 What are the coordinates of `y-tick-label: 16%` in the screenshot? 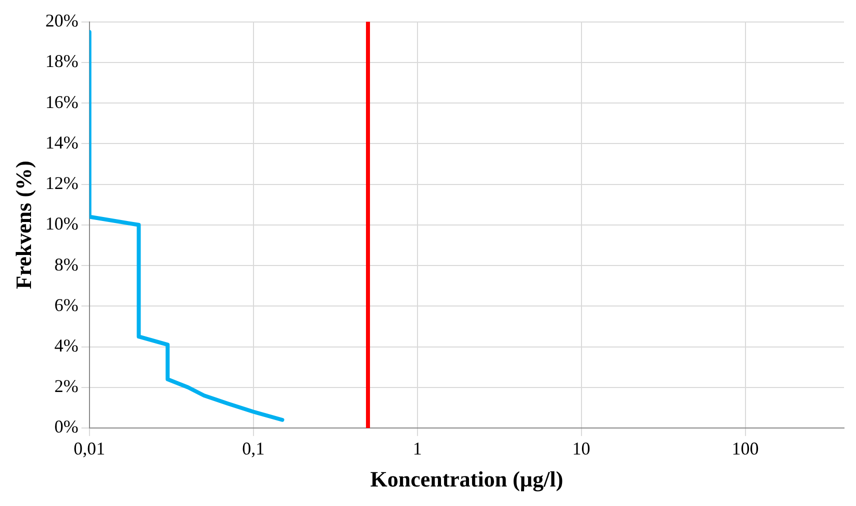 It's located at (61, 102).